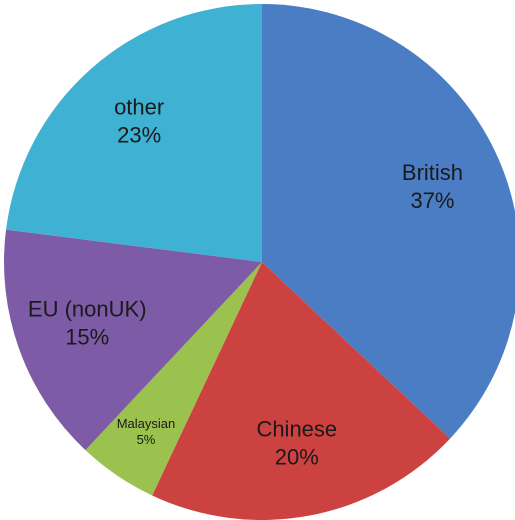 The image size is (515, 520). I want to click on slice-label: other, so click(139, 106).